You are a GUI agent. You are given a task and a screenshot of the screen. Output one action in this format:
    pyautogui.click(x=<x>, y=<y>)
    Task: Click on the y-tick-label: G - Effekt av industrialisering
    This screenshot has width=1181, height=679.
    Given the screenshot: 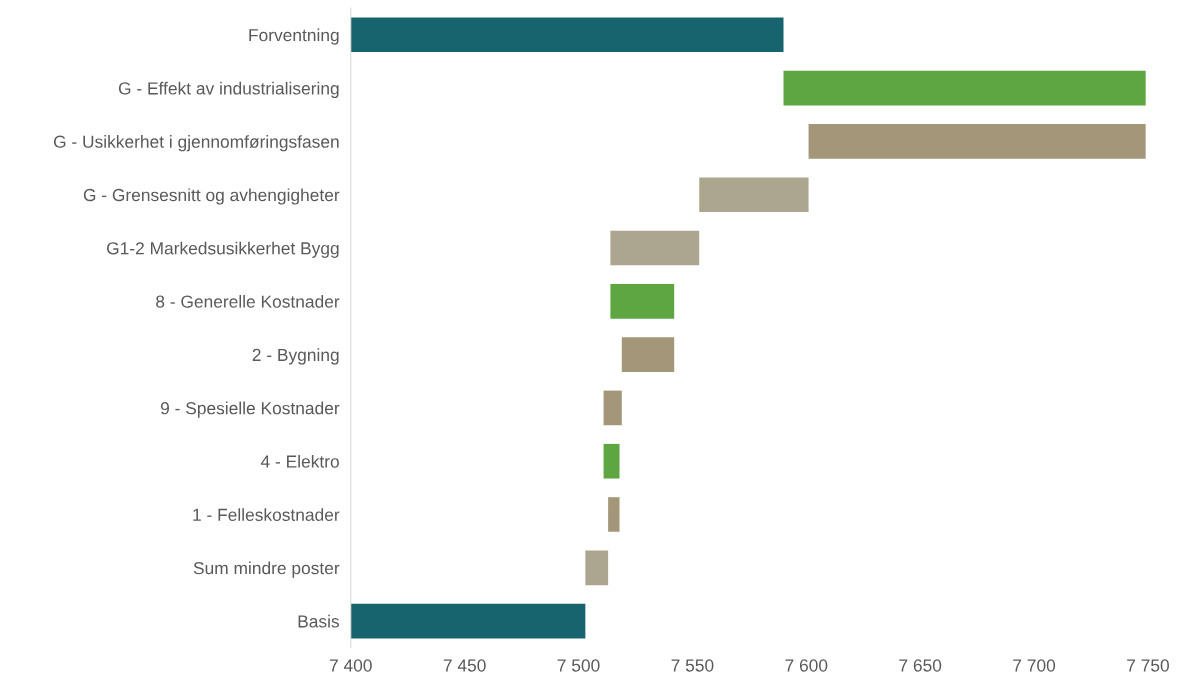 What is the action you would take?
    pyautogui.click(x=228, y=89)
    